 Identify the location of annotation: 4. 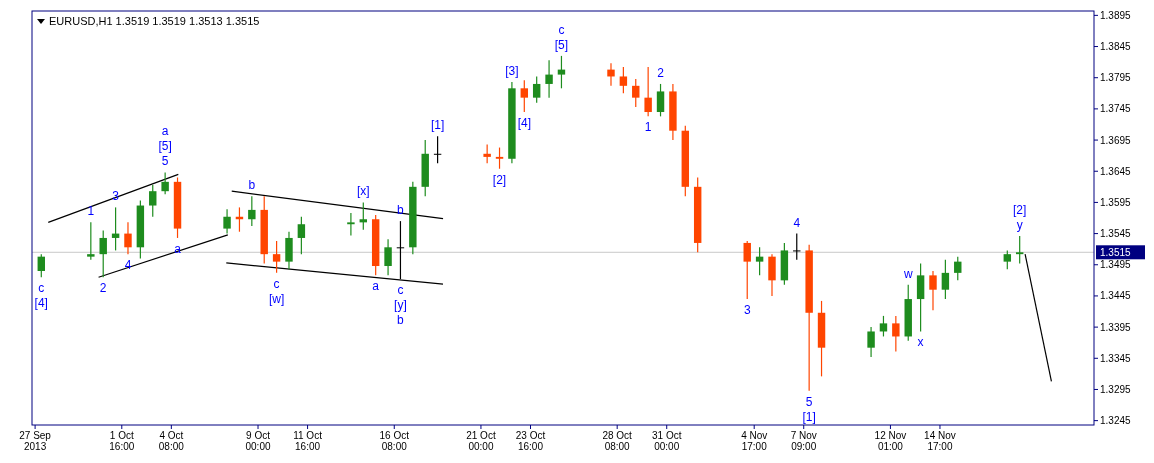
(797, 222).